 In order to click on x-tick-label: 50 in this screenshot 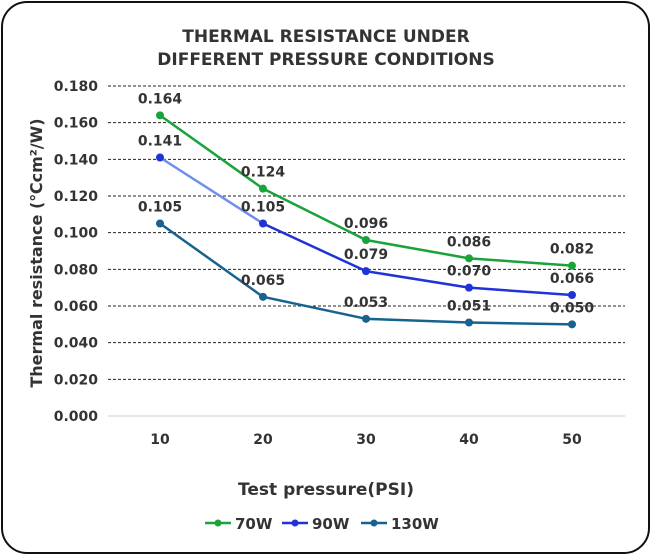, I will do `click(572, 440)`.